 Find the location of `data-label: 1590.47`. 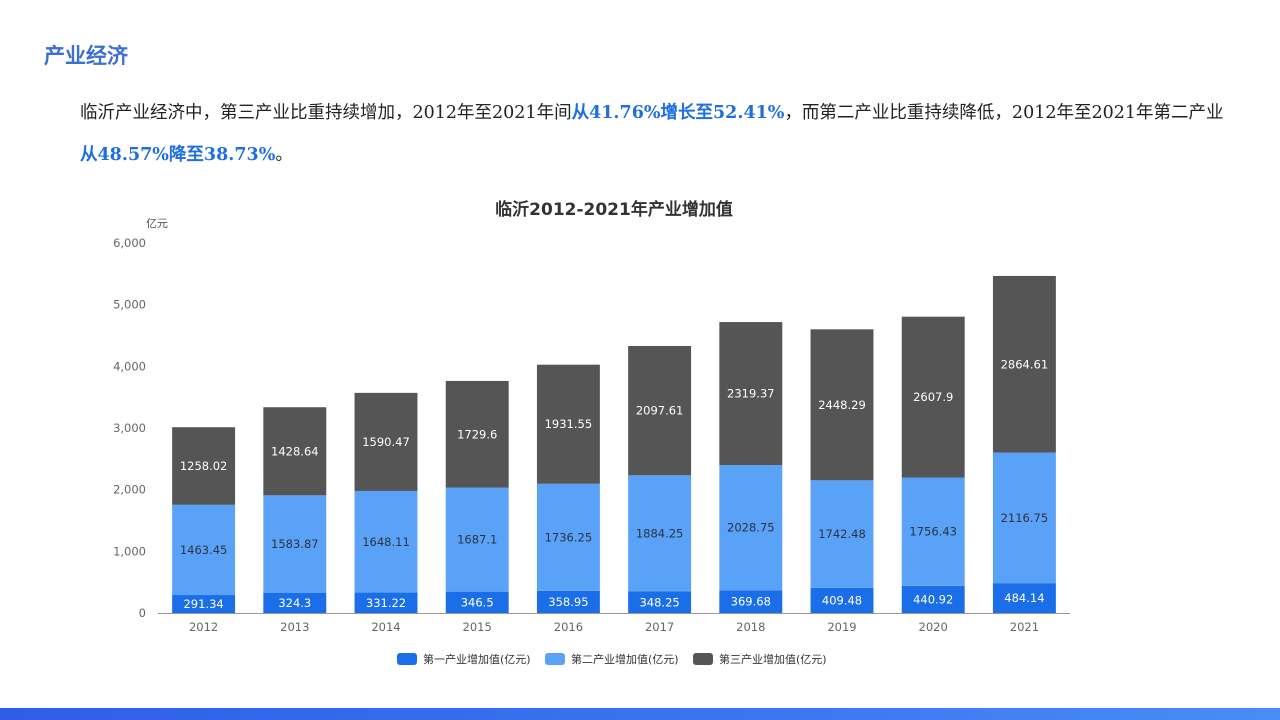

data-label: 1590.47 is located at coordinates (386, 442).